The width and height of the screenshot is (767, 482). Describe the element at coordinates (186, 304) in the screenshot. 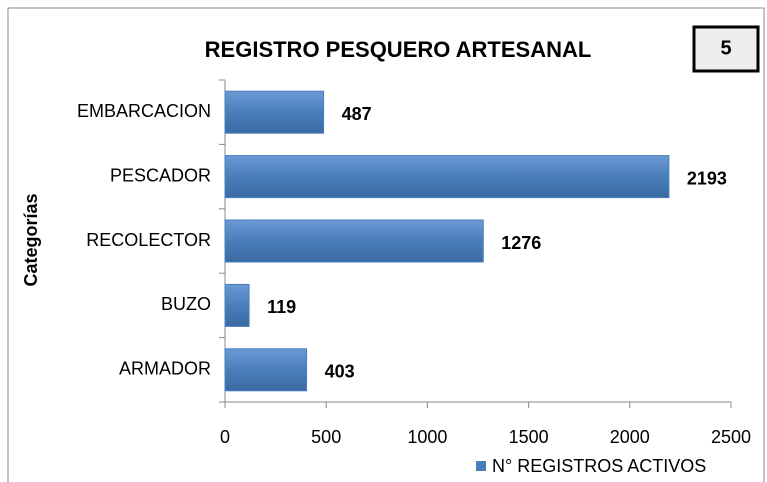

I see `y-tick-label: BUZO` at that location.